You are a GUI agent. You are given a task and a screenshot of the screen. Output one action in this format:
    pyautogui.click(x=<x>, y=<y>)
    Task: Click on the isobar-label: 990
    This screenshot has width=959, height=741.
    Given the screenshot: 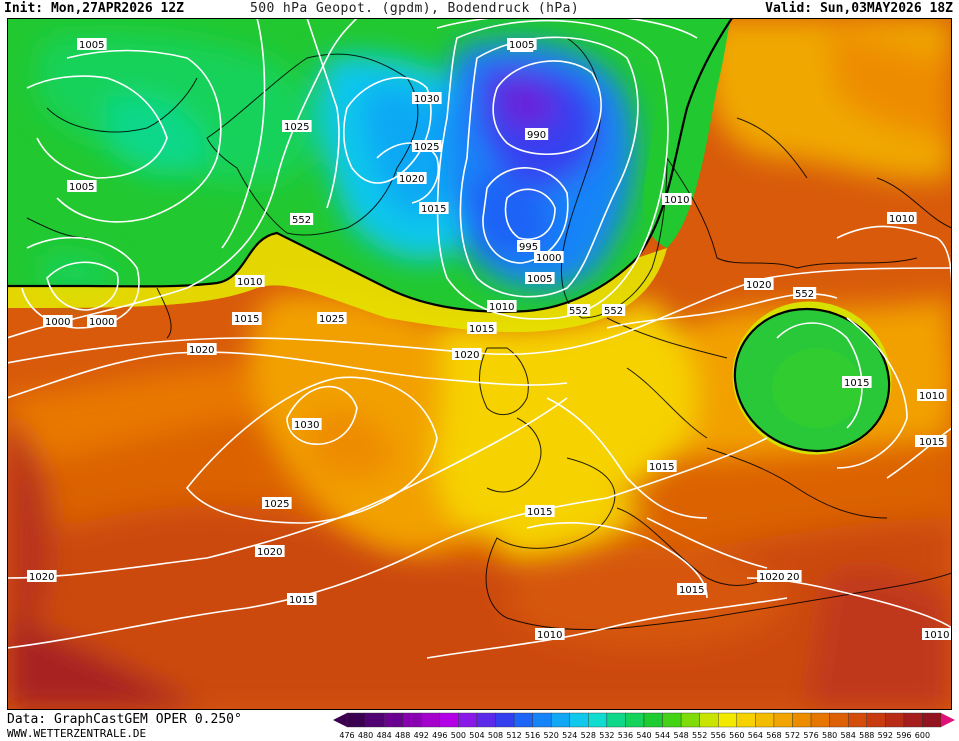 What is the action you would take?
    pyautogui.click(x=537, y=134)
    